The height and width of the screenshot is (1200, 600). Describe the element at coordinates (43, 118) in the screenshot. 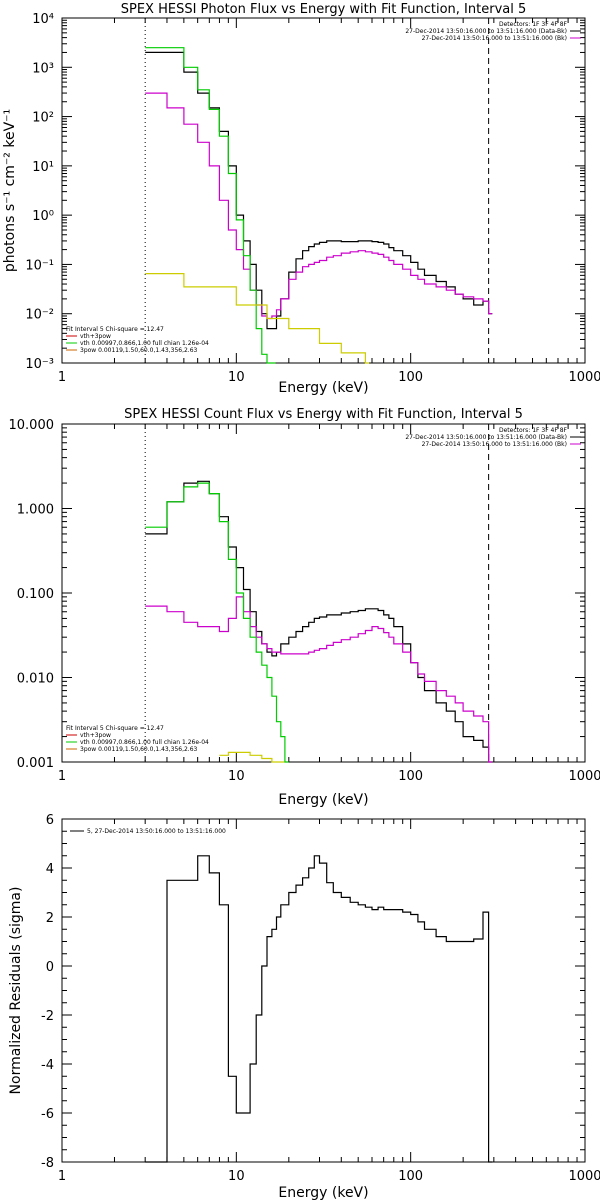

I see `y-tick-label: 10²` at that location.